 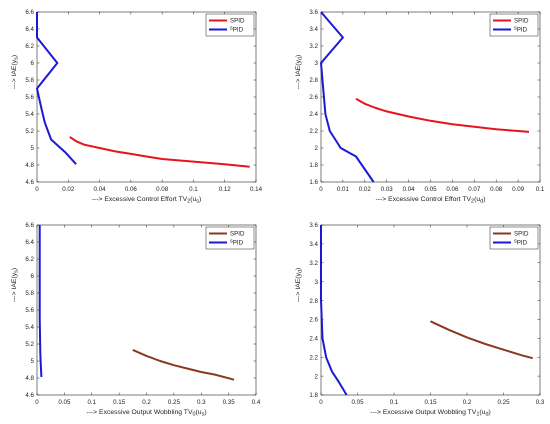 What do you see at coordinates (146, 413) in the screenshot?
I see `x-axis-label: ---> Excessive Output Wobbling TV0(us)` at bounding box center [146, 413].